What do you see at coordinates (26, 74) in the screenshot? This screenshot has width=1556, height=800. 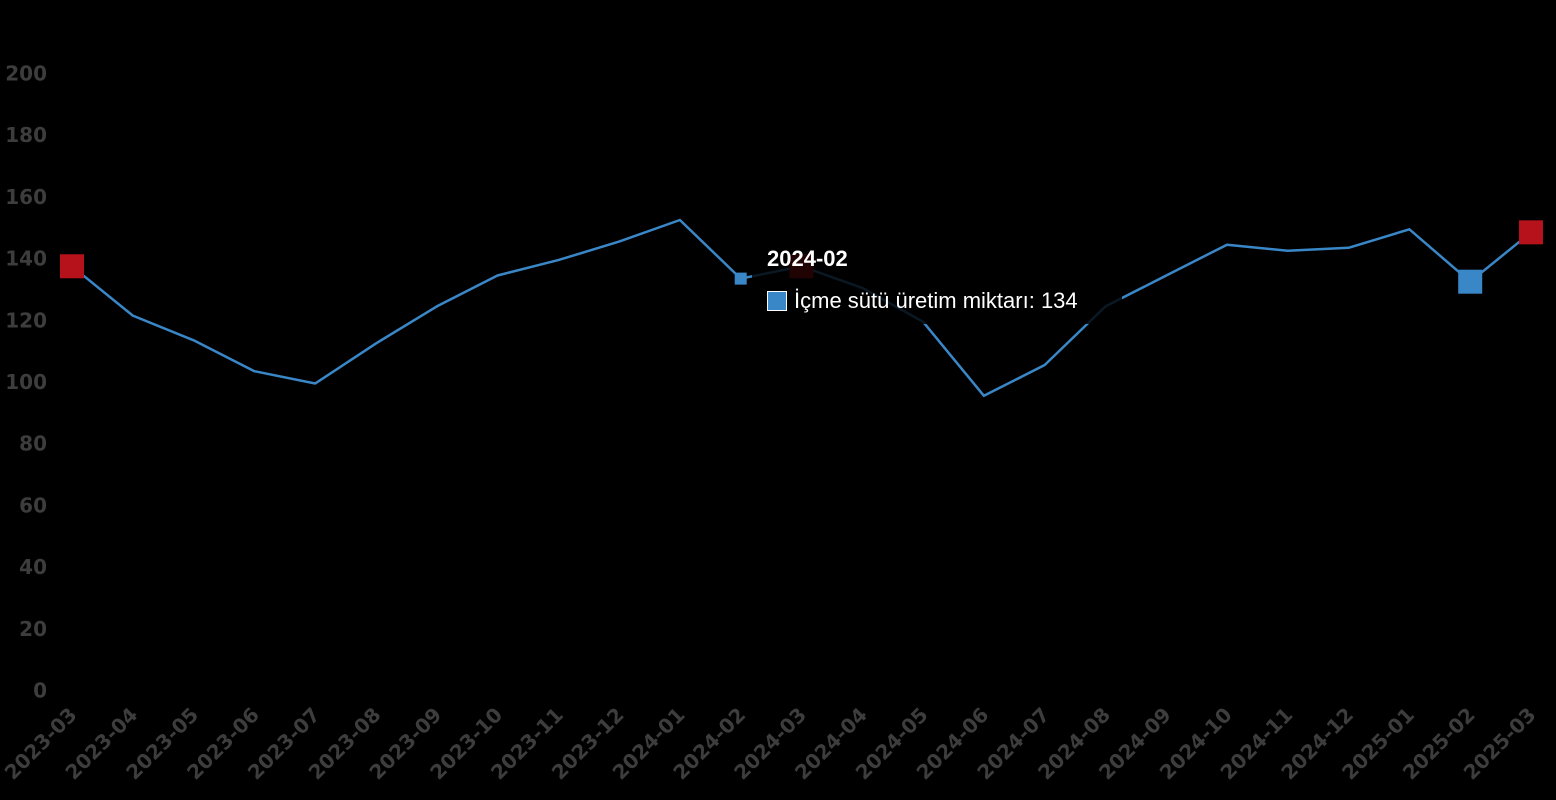 I see `y-tick-label: 200` at bounding box center [26, 74].